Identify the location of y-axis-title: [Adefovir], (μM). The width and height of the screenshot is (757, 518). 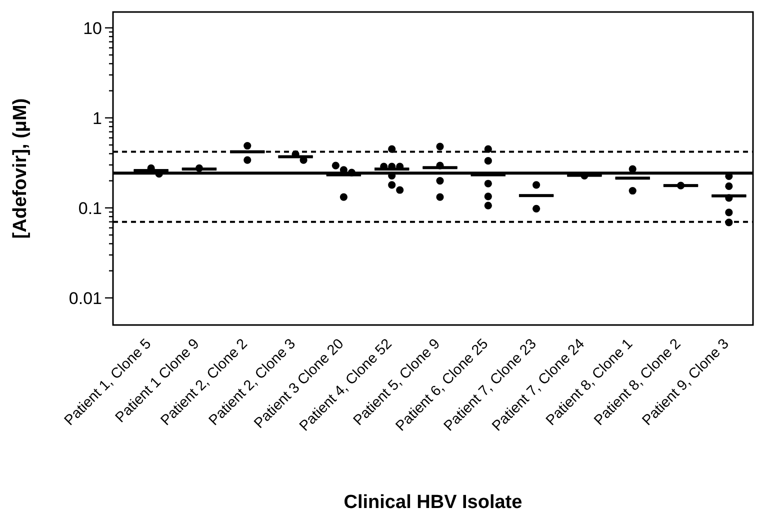
(20, 168).